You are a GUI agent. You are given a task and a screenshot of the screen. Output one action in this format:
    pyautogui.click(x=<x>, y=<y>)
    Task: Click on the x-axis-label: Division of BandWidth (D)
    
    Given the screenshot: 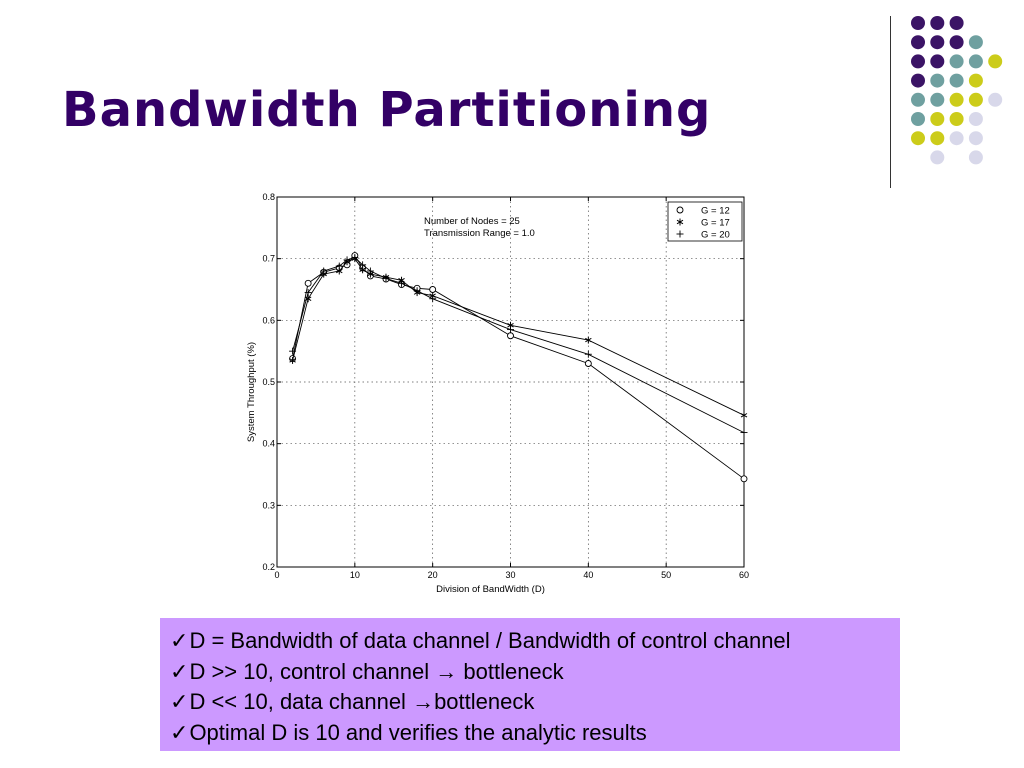 What is the action you would take?
    pyautogui.click(x=490, y=589)
    